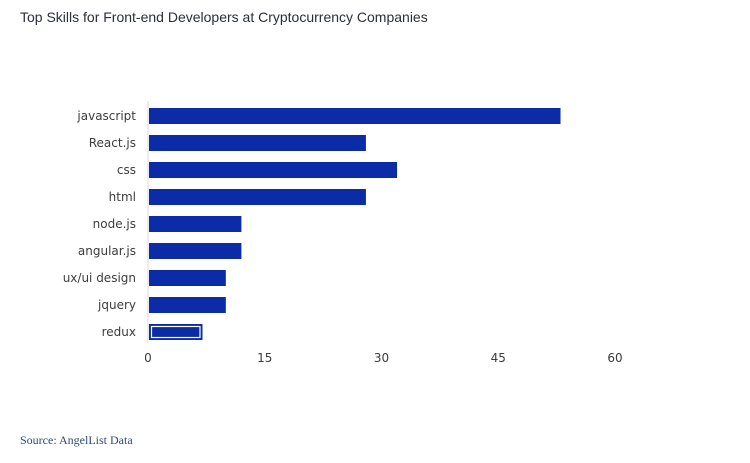 The width and height of the screenshot is (750, 463). I want to click on bar-html, so click(257, 197).